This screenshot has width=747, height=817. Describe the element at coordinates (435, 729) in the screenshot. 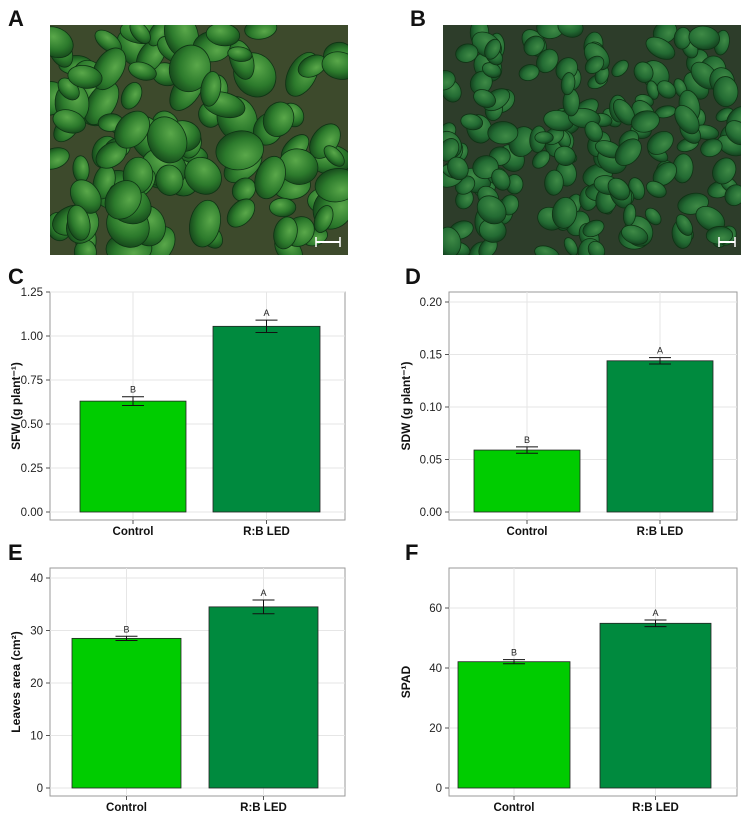

I see `y-tick-label: 20` at that location.